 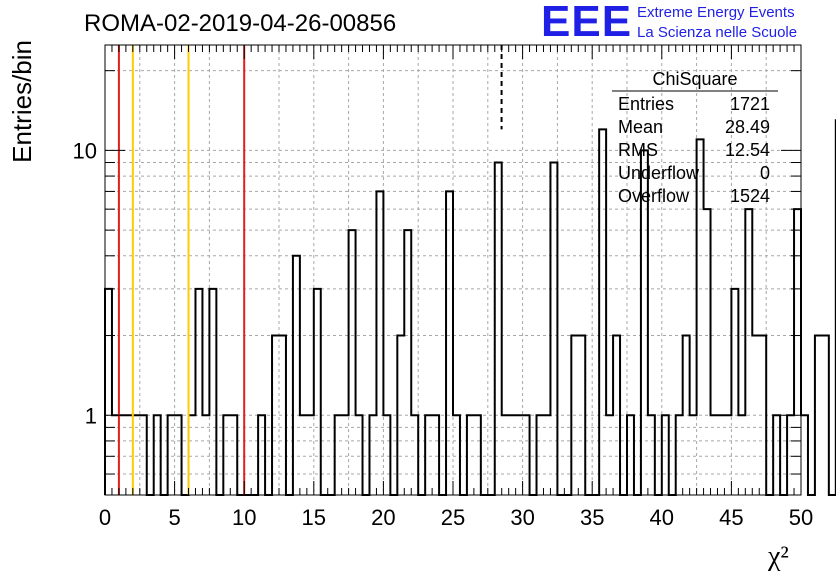 What do you see at coordinates (750, 104) in the screenshot?
I see `stats-value: 1721` at bounding box center [750, 104].